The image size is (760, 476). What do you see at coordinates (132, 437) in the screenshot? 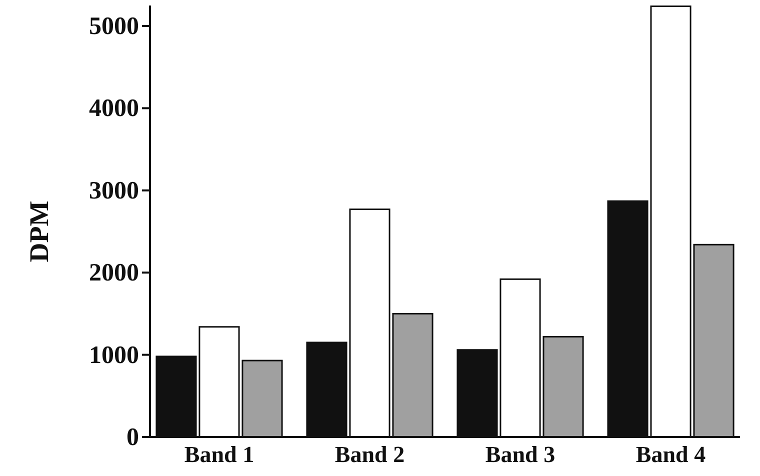
I see `y-tick-label: 0` at bounding box center [132, 437].